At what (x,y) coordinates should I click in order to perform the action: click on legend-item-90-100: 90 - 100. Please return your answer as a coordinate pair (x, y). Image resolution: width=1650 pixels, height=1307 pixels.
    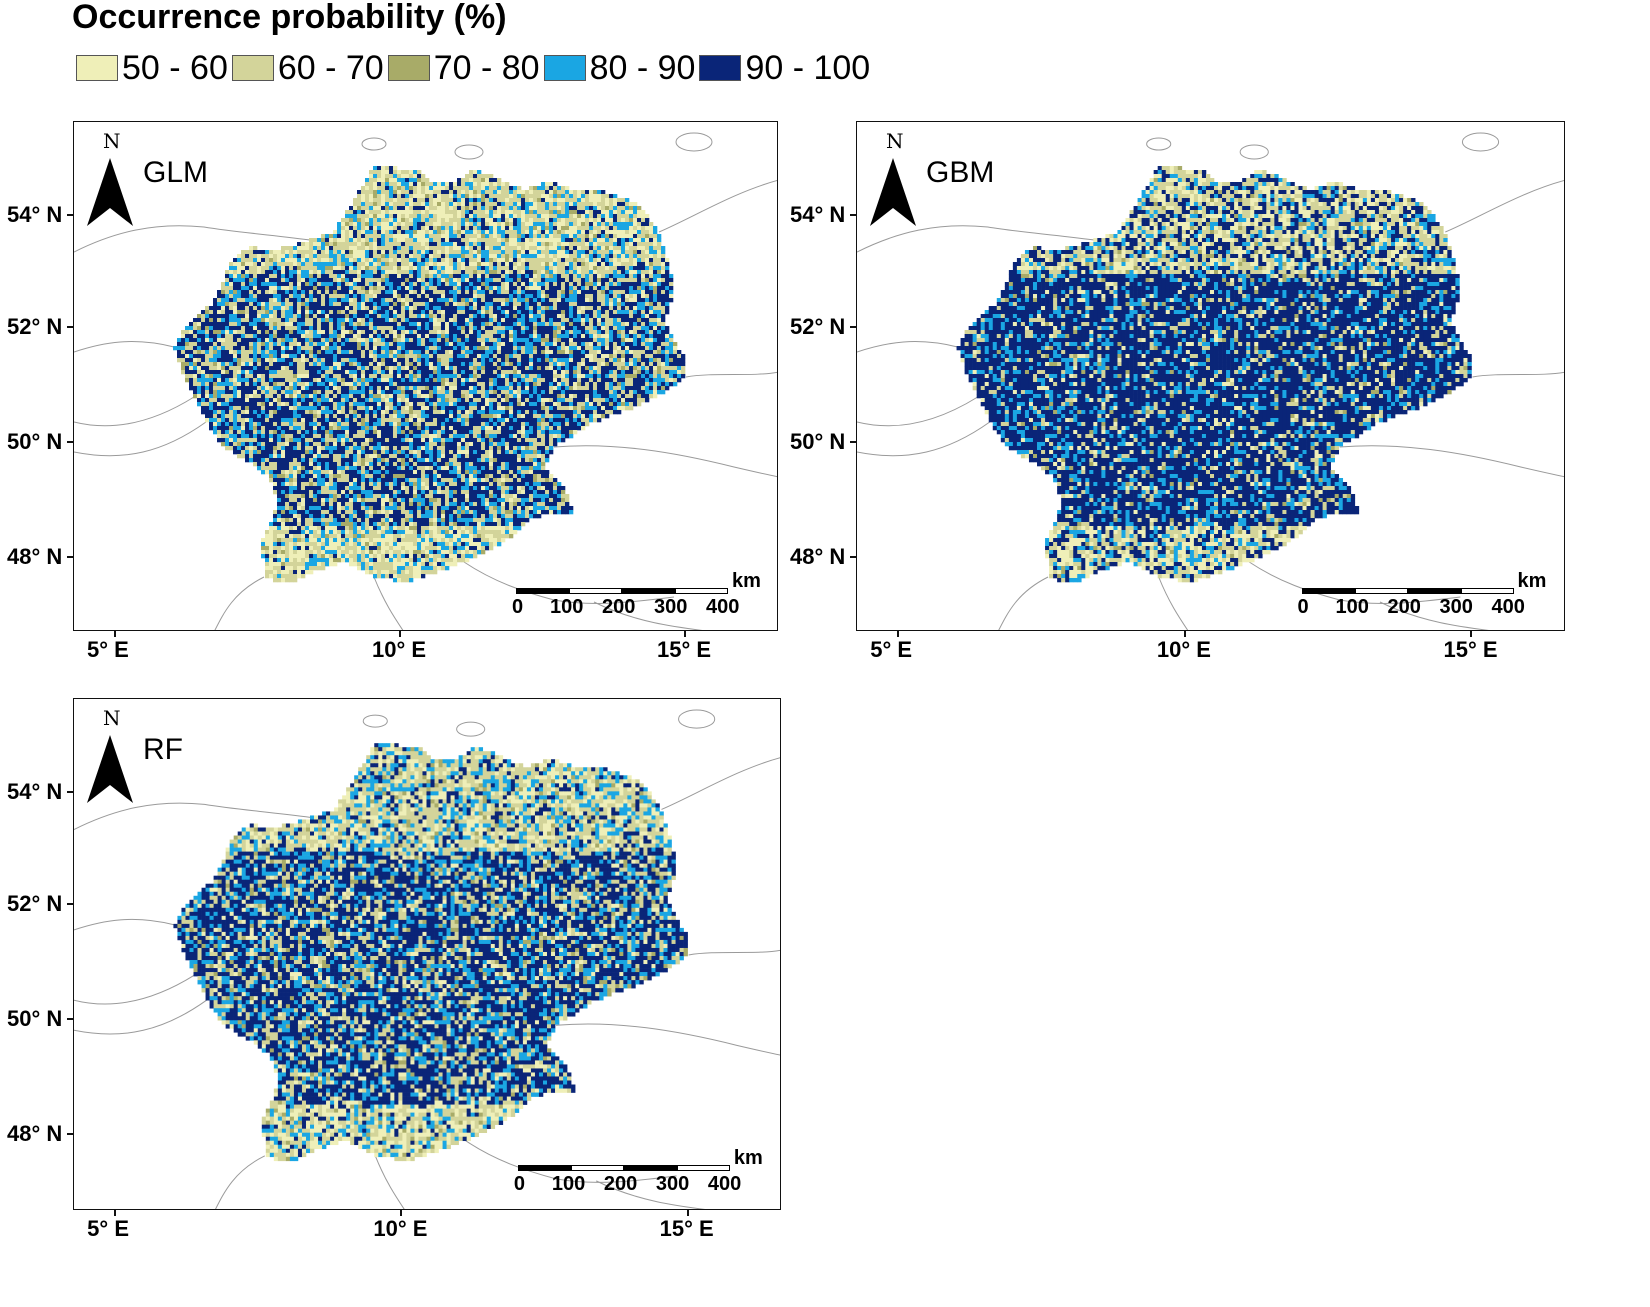
    Looking at the image, I should click on (784, 68).